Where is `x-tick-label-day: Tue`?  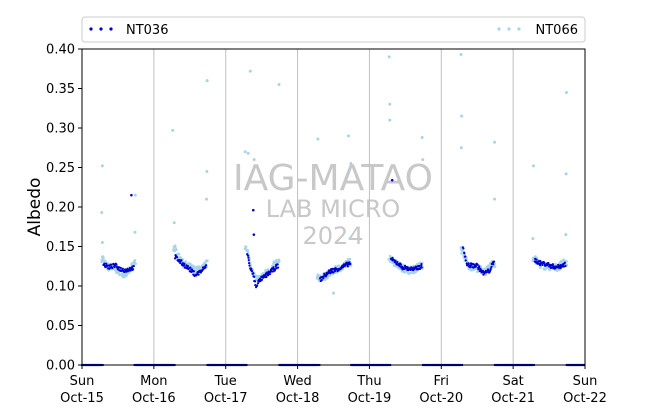 x-tick-label-day: Tue is located at coordinates (225, 381).